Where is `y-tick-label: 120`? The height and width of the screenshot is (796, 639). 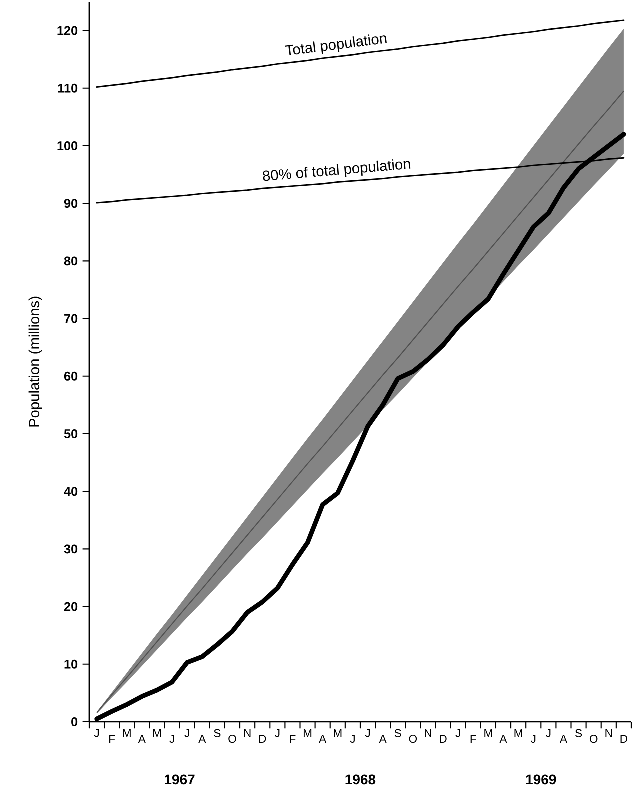 y-tick-label: 120 is located at coordinates (68, 31).